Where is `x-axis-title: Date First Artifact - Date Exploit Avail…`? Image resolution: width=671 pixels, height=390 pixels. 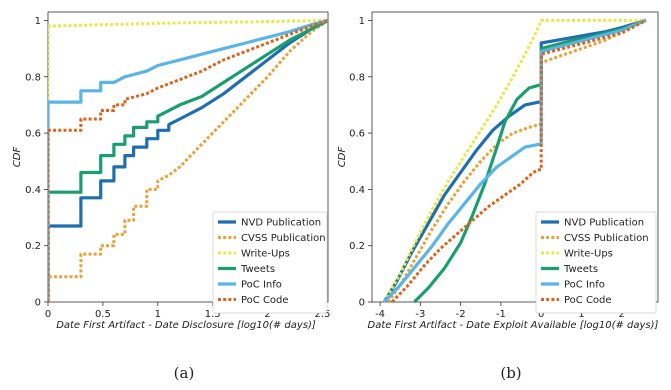
x-axis-title: Date First Artifact - Date Exploit Avail… is located at coordinates (513, 325).